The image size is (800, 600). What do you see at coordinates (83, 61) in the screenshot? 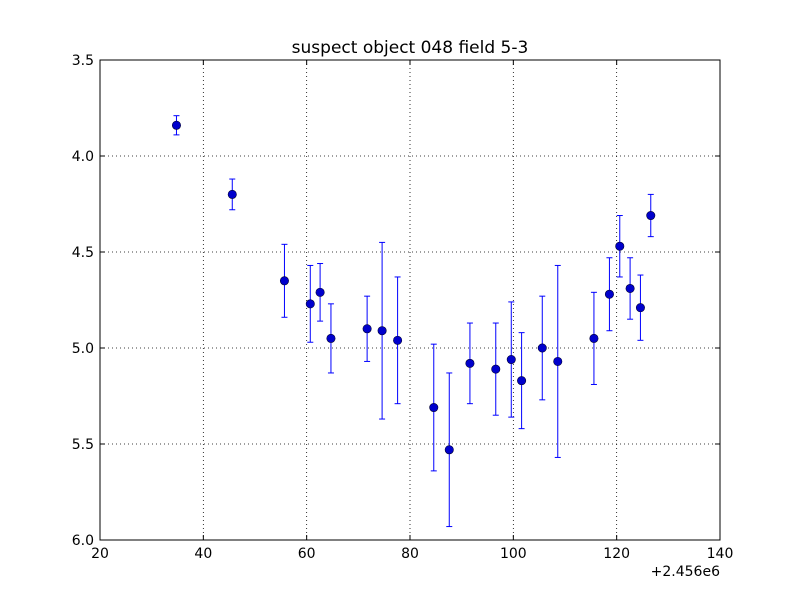
I see `y-tick-label: 3.5` at bounding box center [83, 61].